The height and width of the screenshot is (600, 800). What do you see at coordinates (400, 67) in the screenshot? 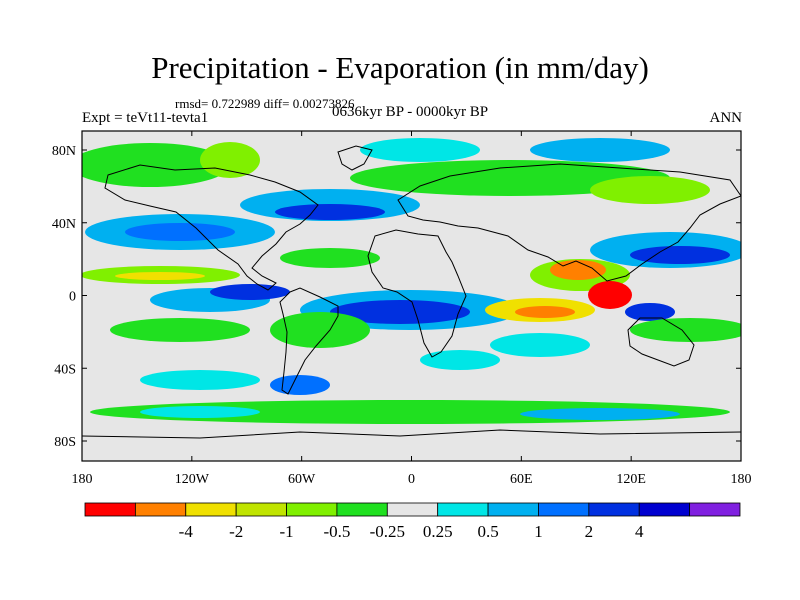
I see `map-title: Precipitation - Evaporation (in mm/day)` at bounding box center [400, 67].